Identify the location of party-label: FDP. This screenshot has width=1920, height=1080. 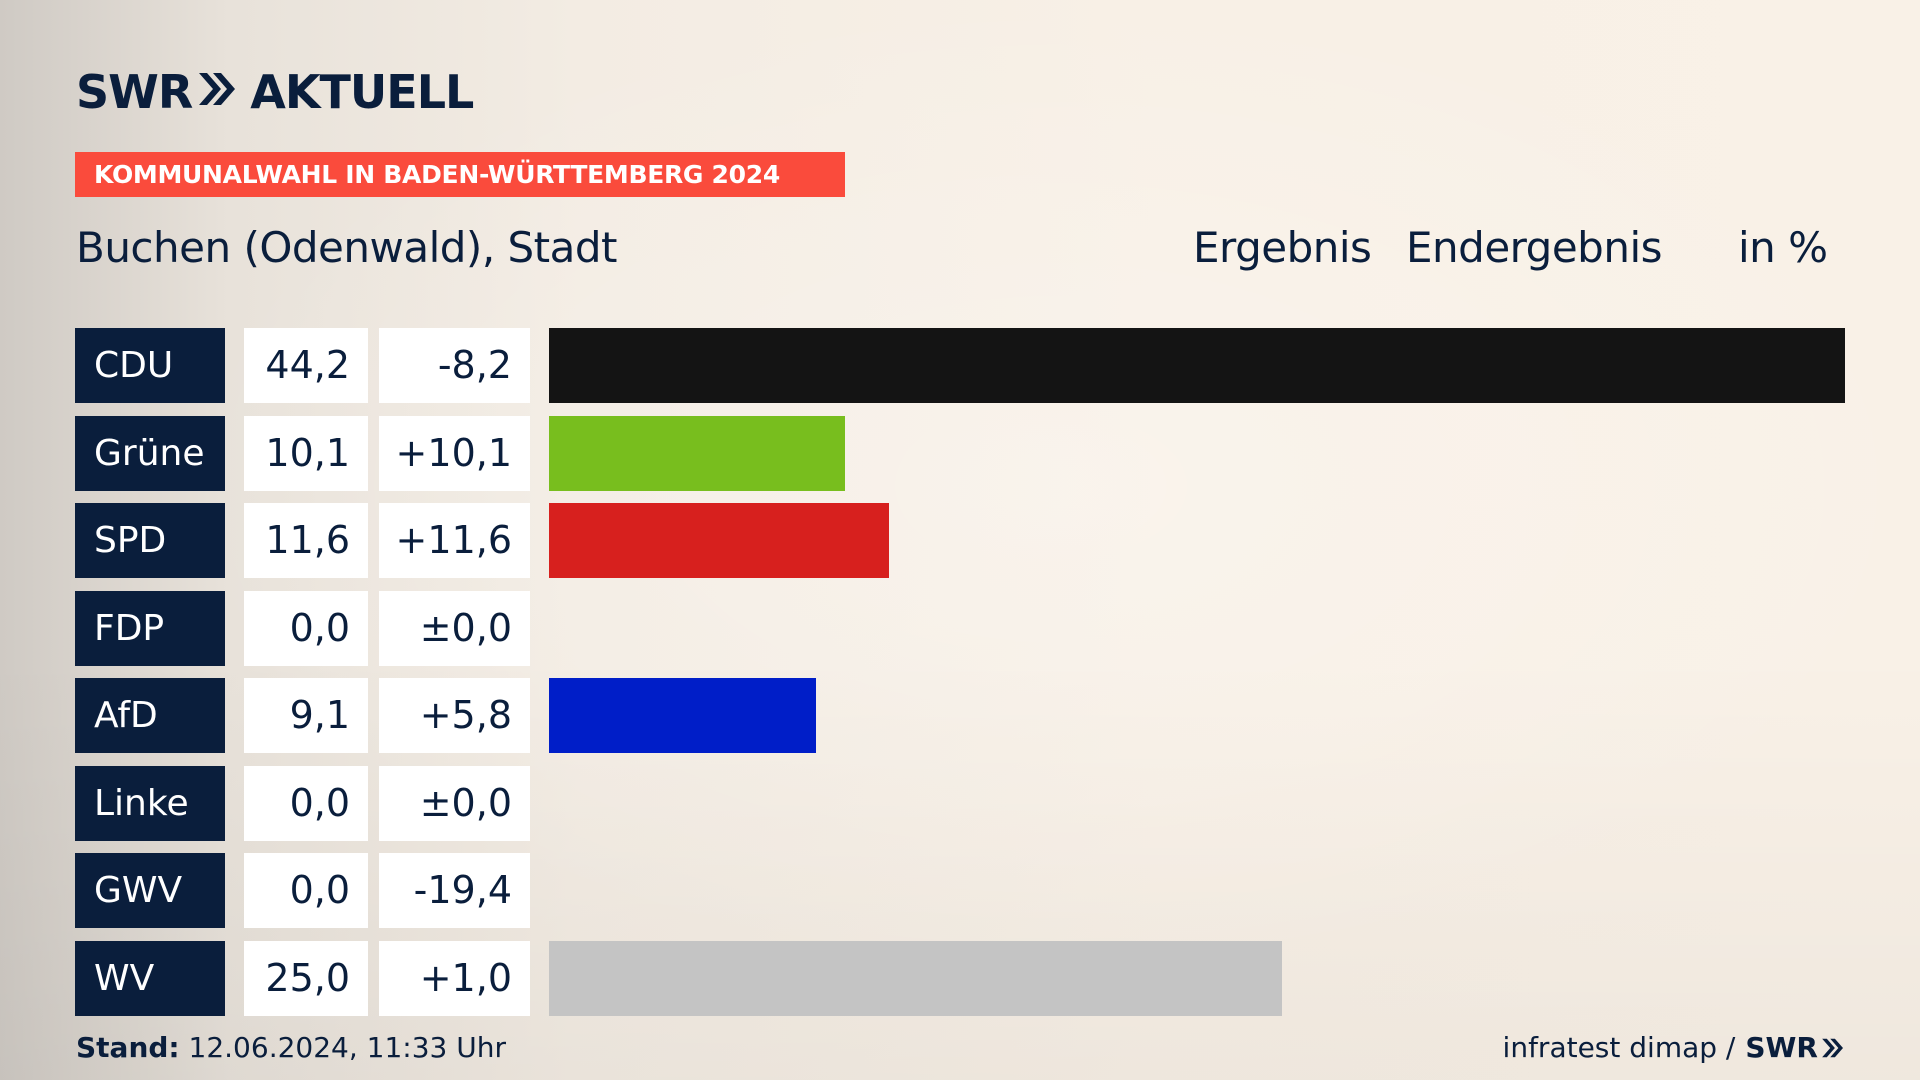
(150, 628).